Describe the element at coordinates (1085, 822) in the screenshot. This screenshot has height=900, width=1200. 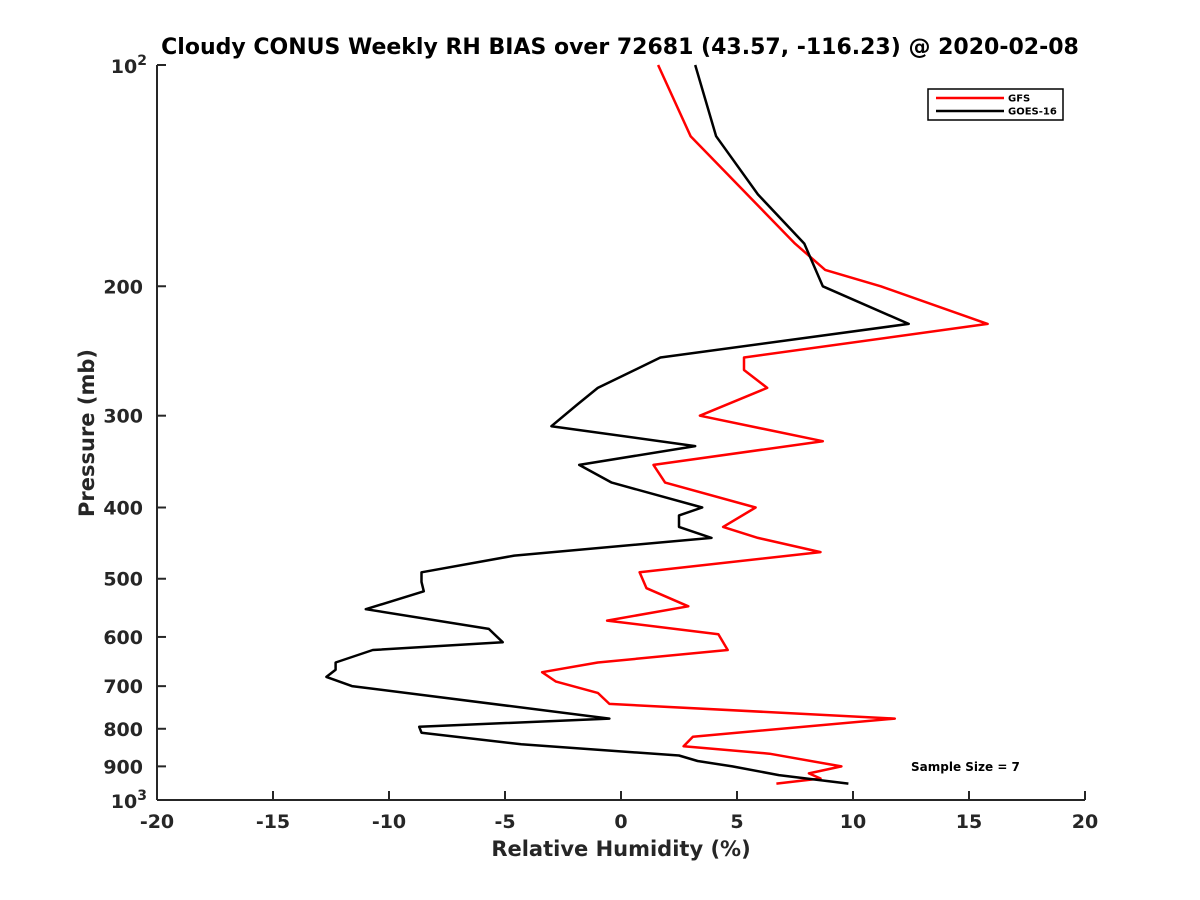
I see `x-tick-label: 20` at that location.